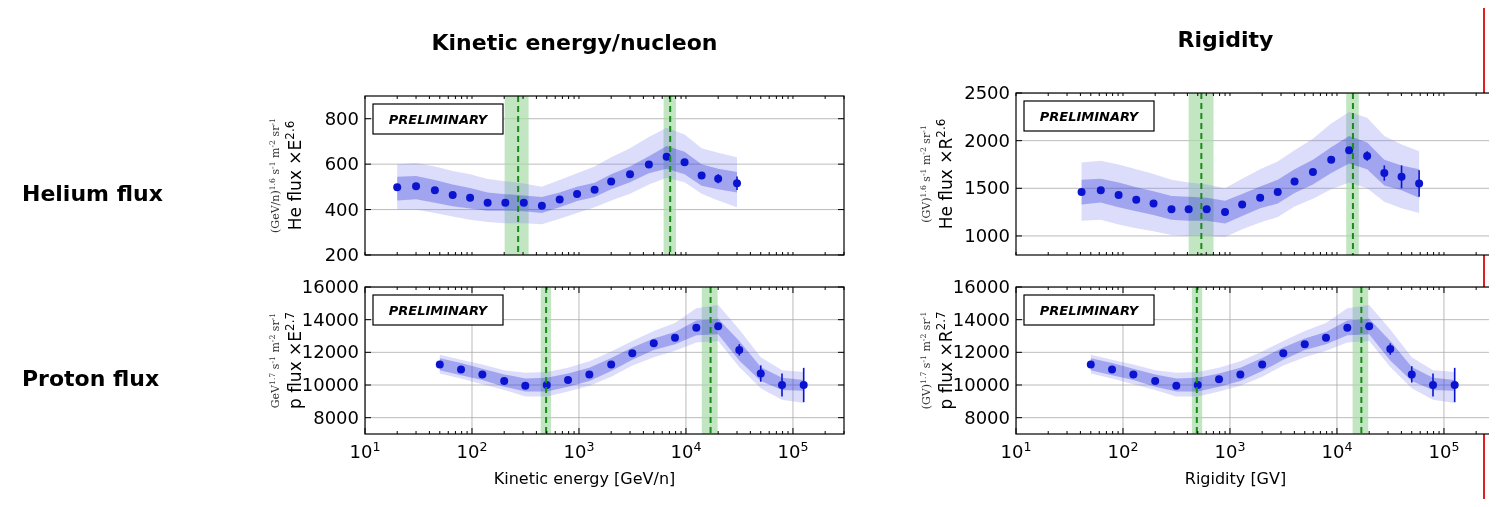 The width and height of the screenshot is (1497, 507). I want to click on y-tick-label: 1500, so click(987, 188).